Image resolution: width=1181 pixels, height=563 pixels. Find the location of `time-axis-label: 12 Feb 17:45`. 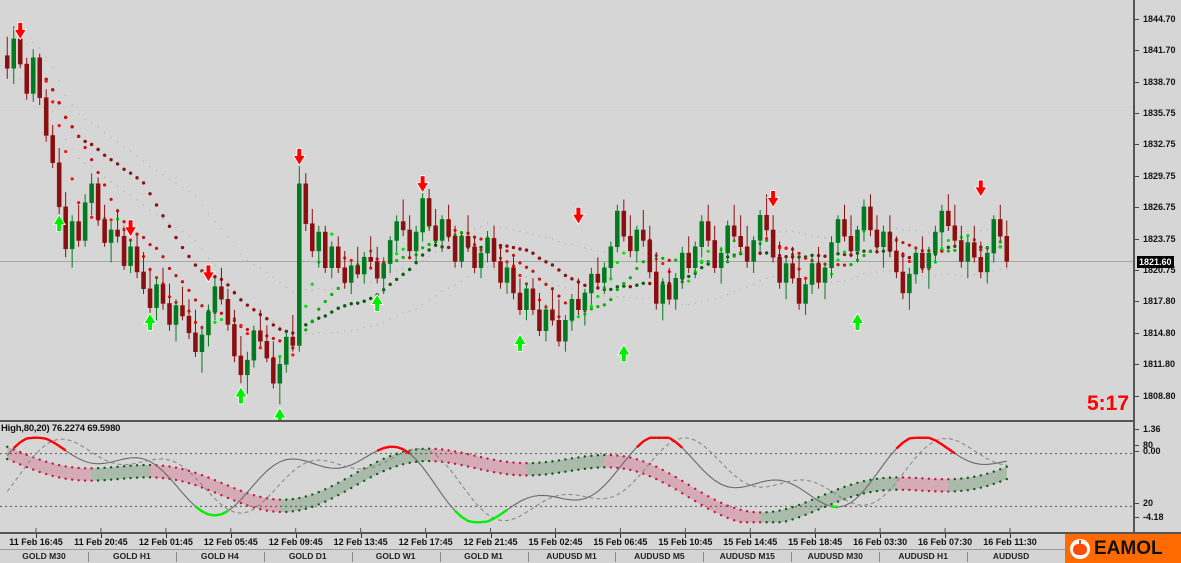

time-axis-label: 12 Feb 17:45 is located at coordinates (425, 542).